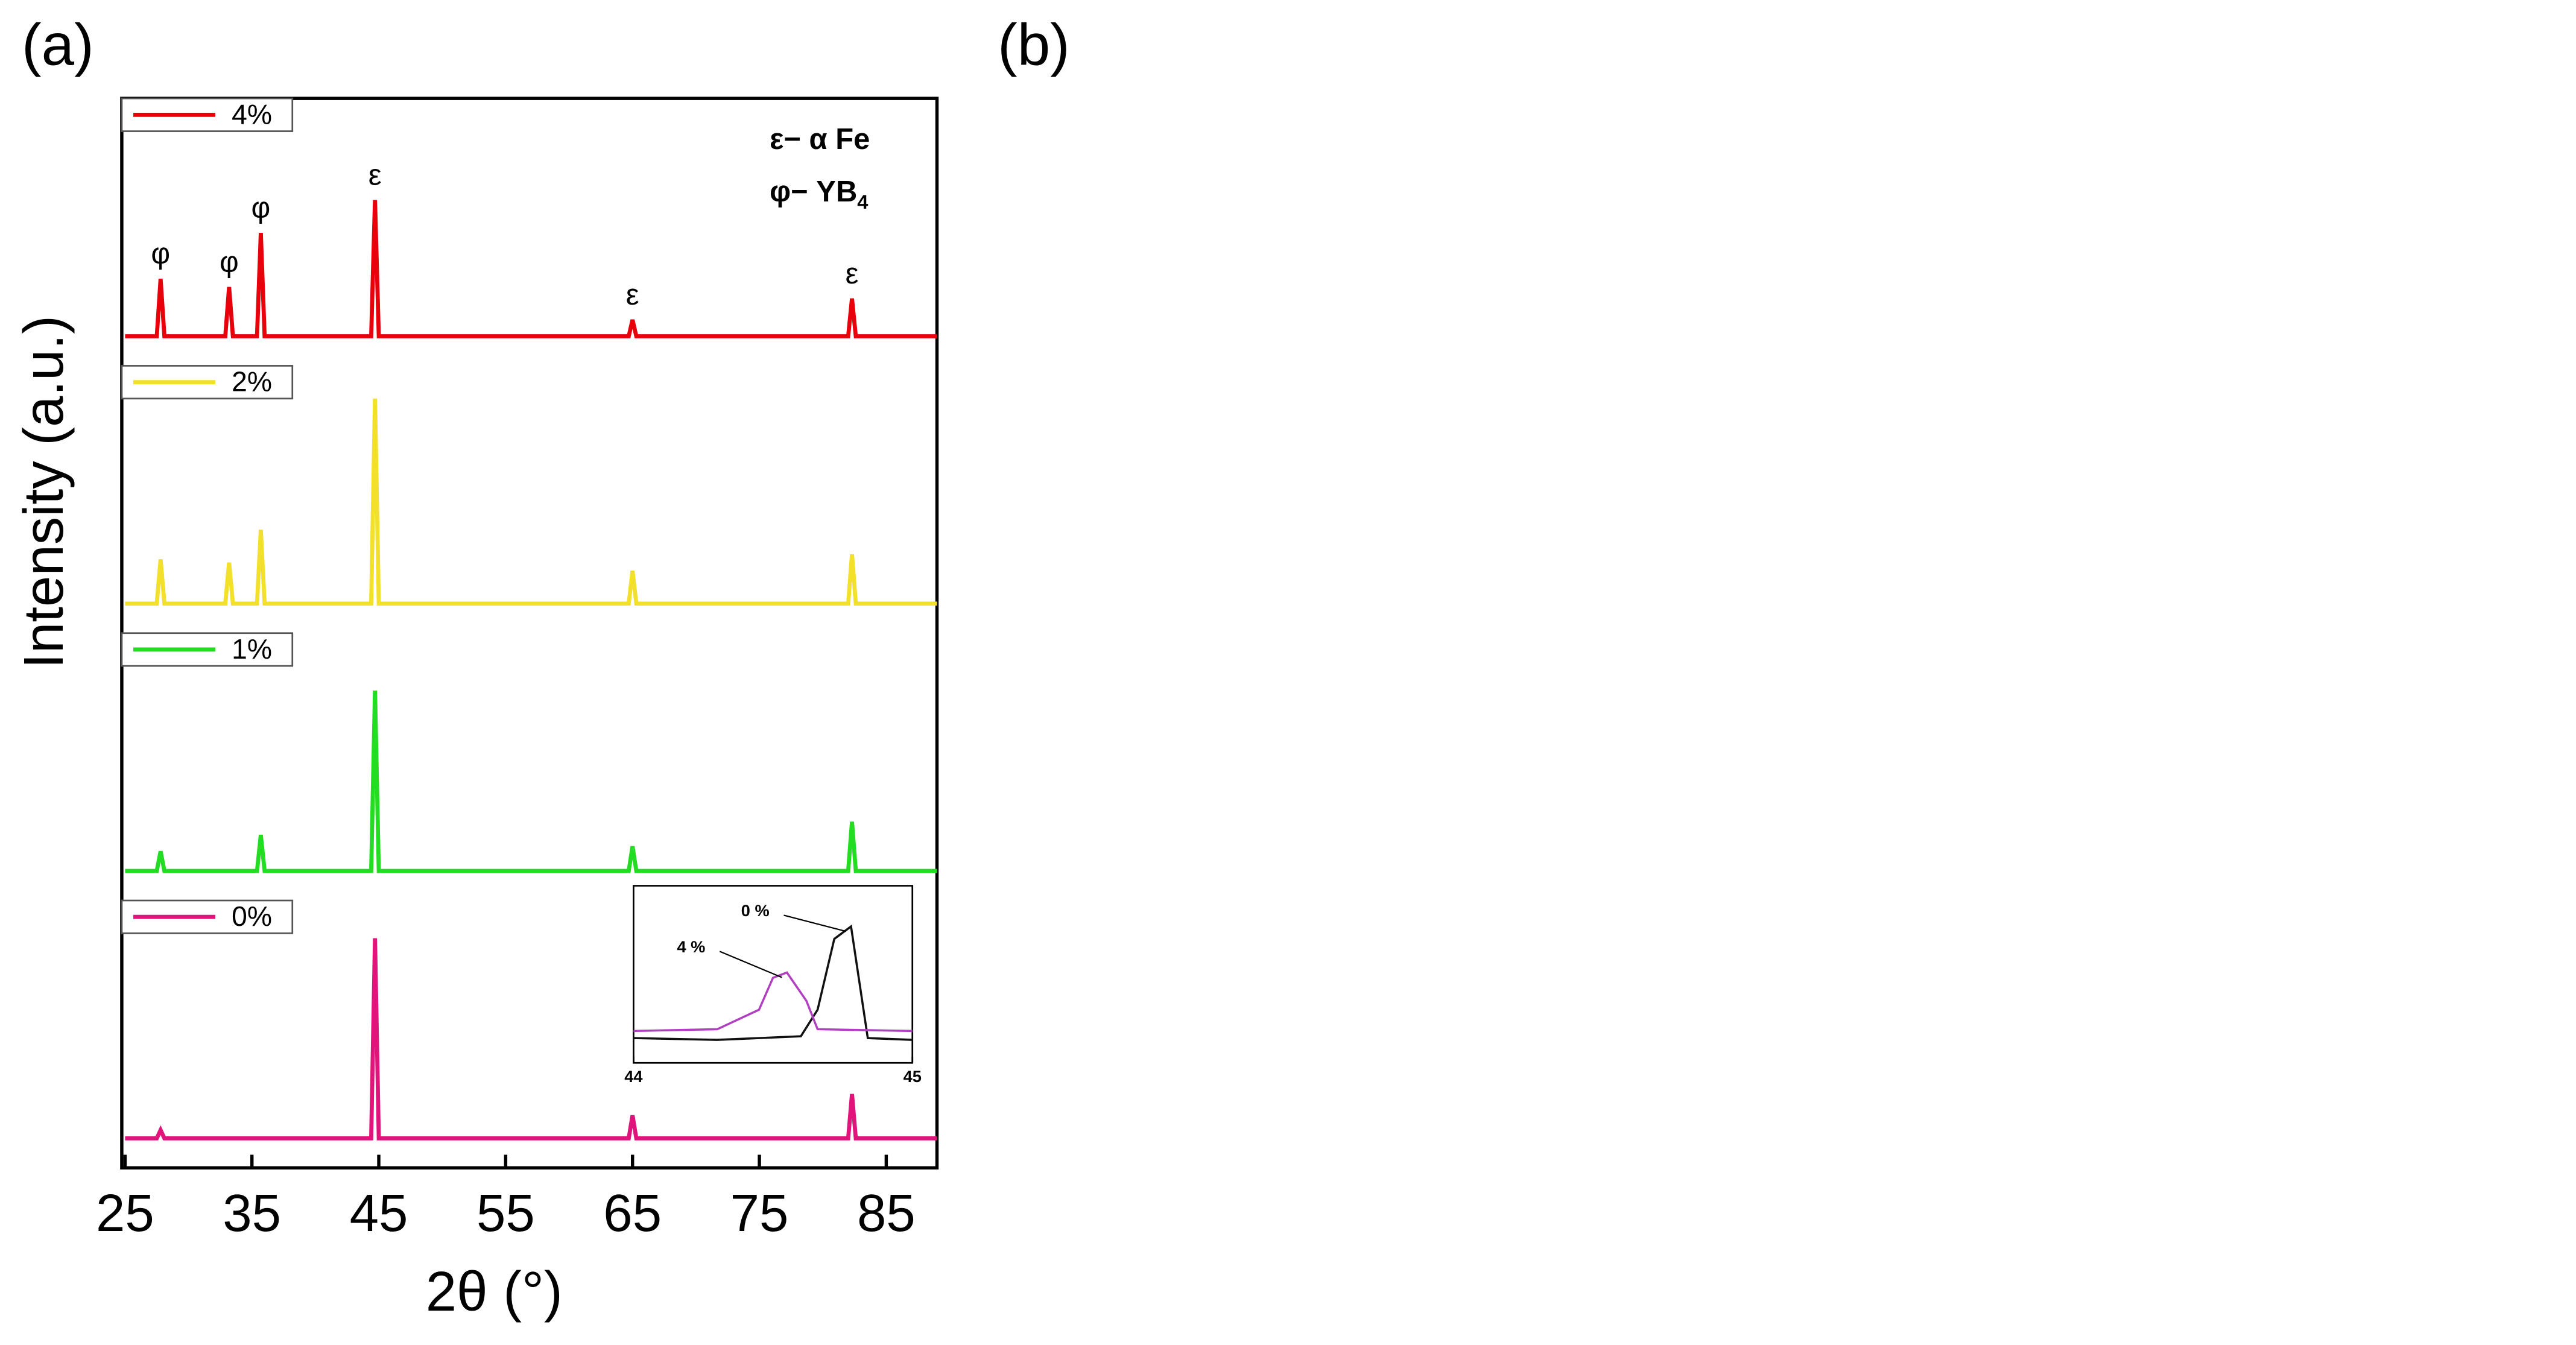 The image size is (2576, 1345). What do you see at coordinates (912, 1076) in the screenshot?
I see `inset-x-tick-label: 45` at bounding box center [912, 1076].